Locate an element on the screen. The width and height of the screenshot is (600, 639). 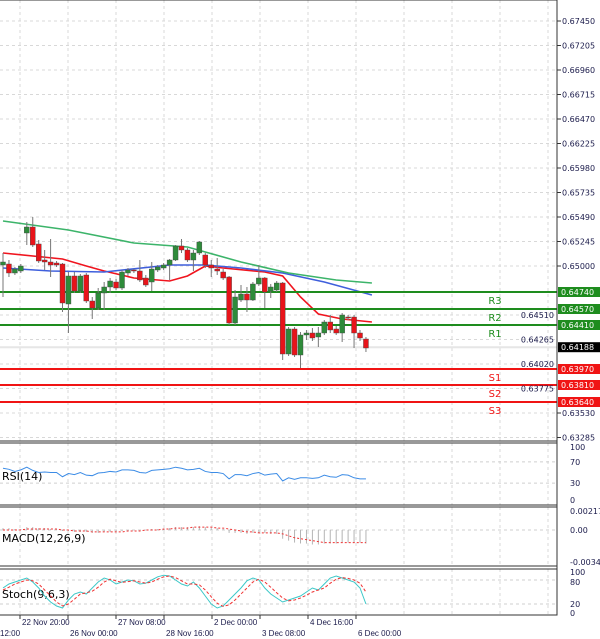
moving-averages is located at coordinates (187, 271).